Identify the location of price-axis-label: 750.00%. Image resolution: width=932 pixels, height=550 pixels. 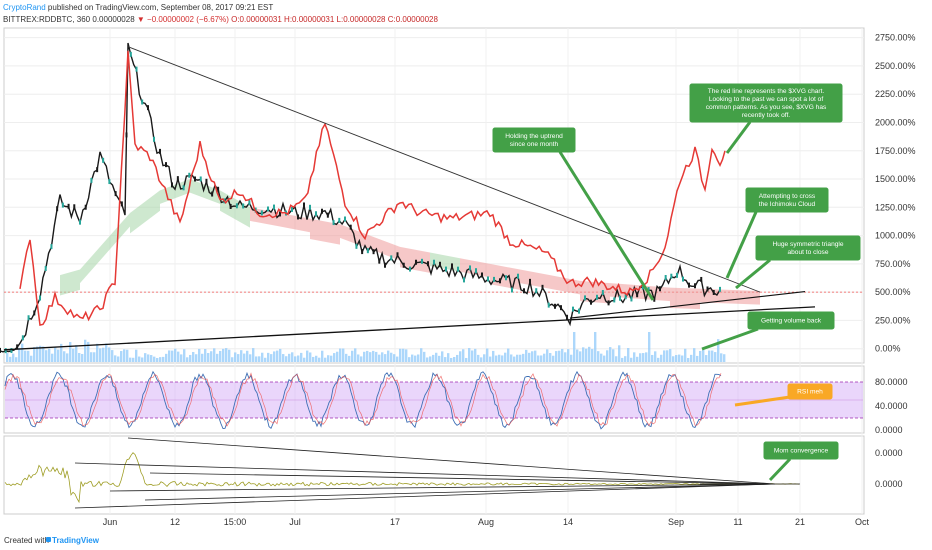
(893, 264).